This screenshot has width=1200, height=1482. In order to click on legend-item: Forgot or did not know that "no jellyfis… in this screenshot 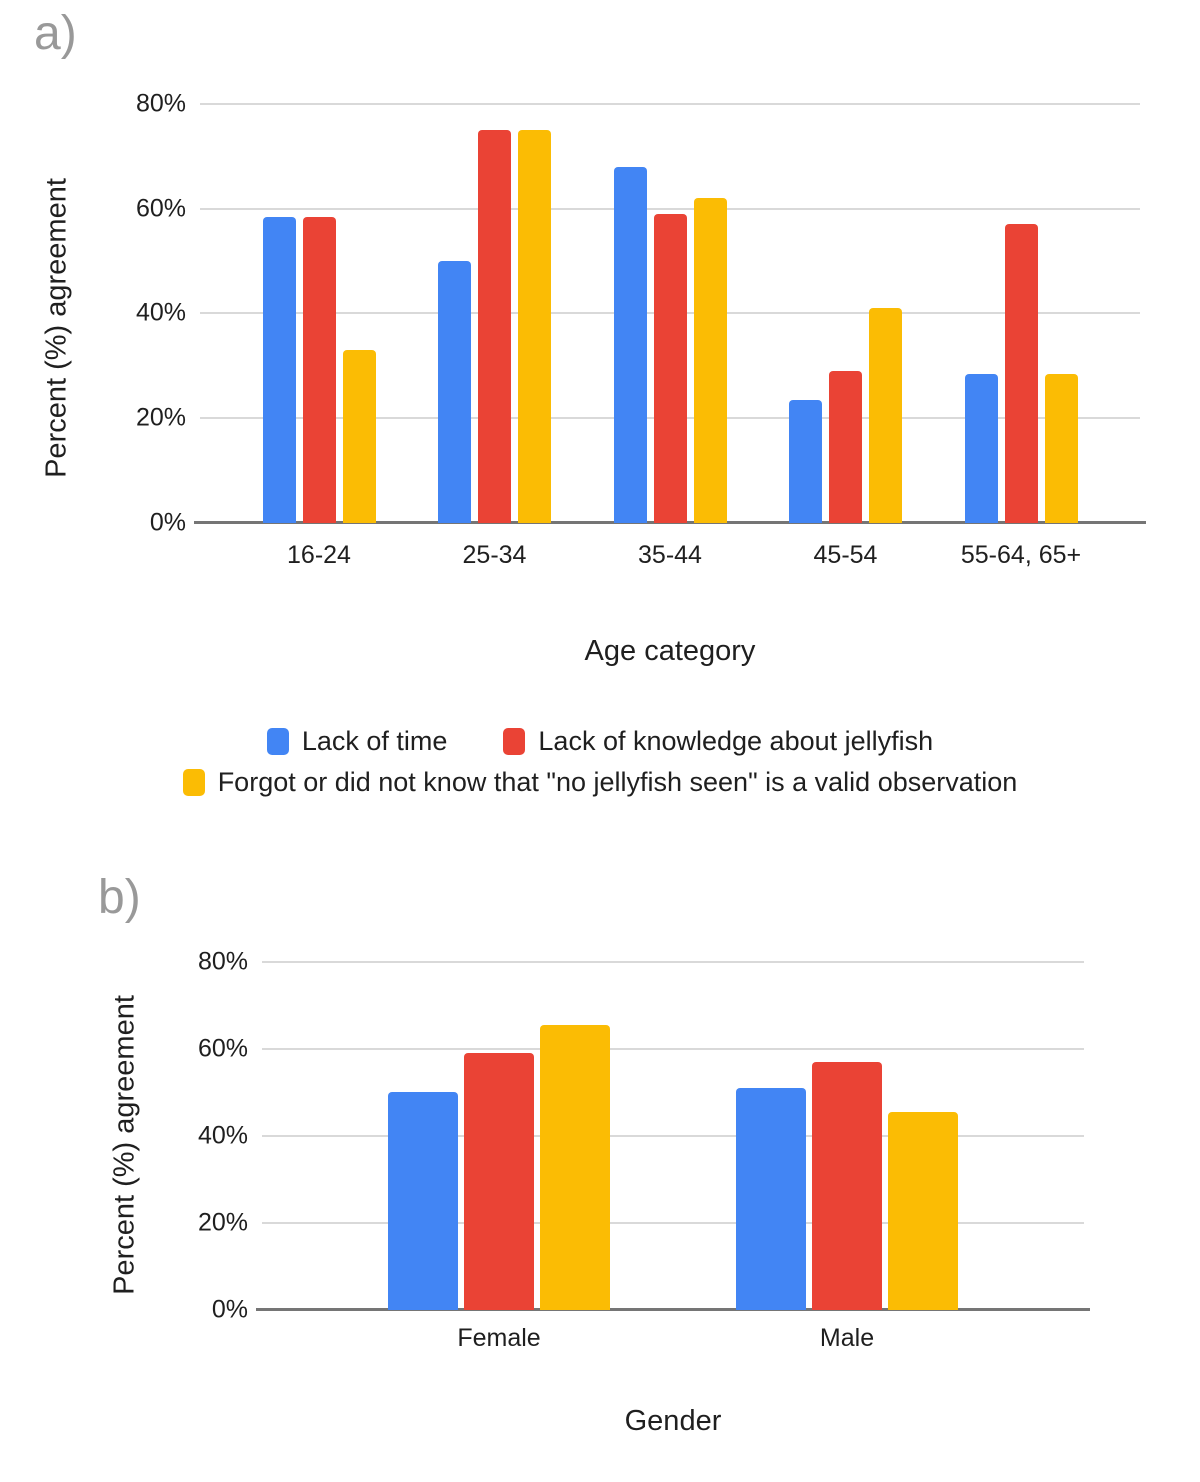, I will do `click(600, 782)`.